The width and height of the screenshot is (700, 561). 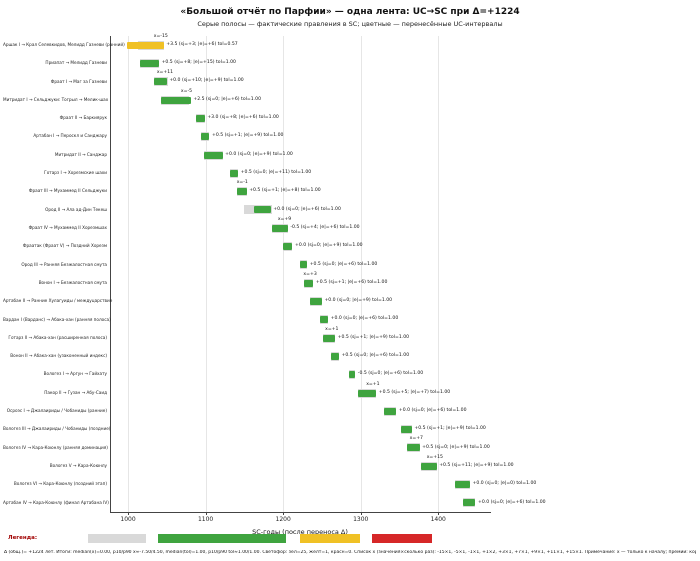 I want to click on x-offset-label: x=+3, so click(x=310, y=274).